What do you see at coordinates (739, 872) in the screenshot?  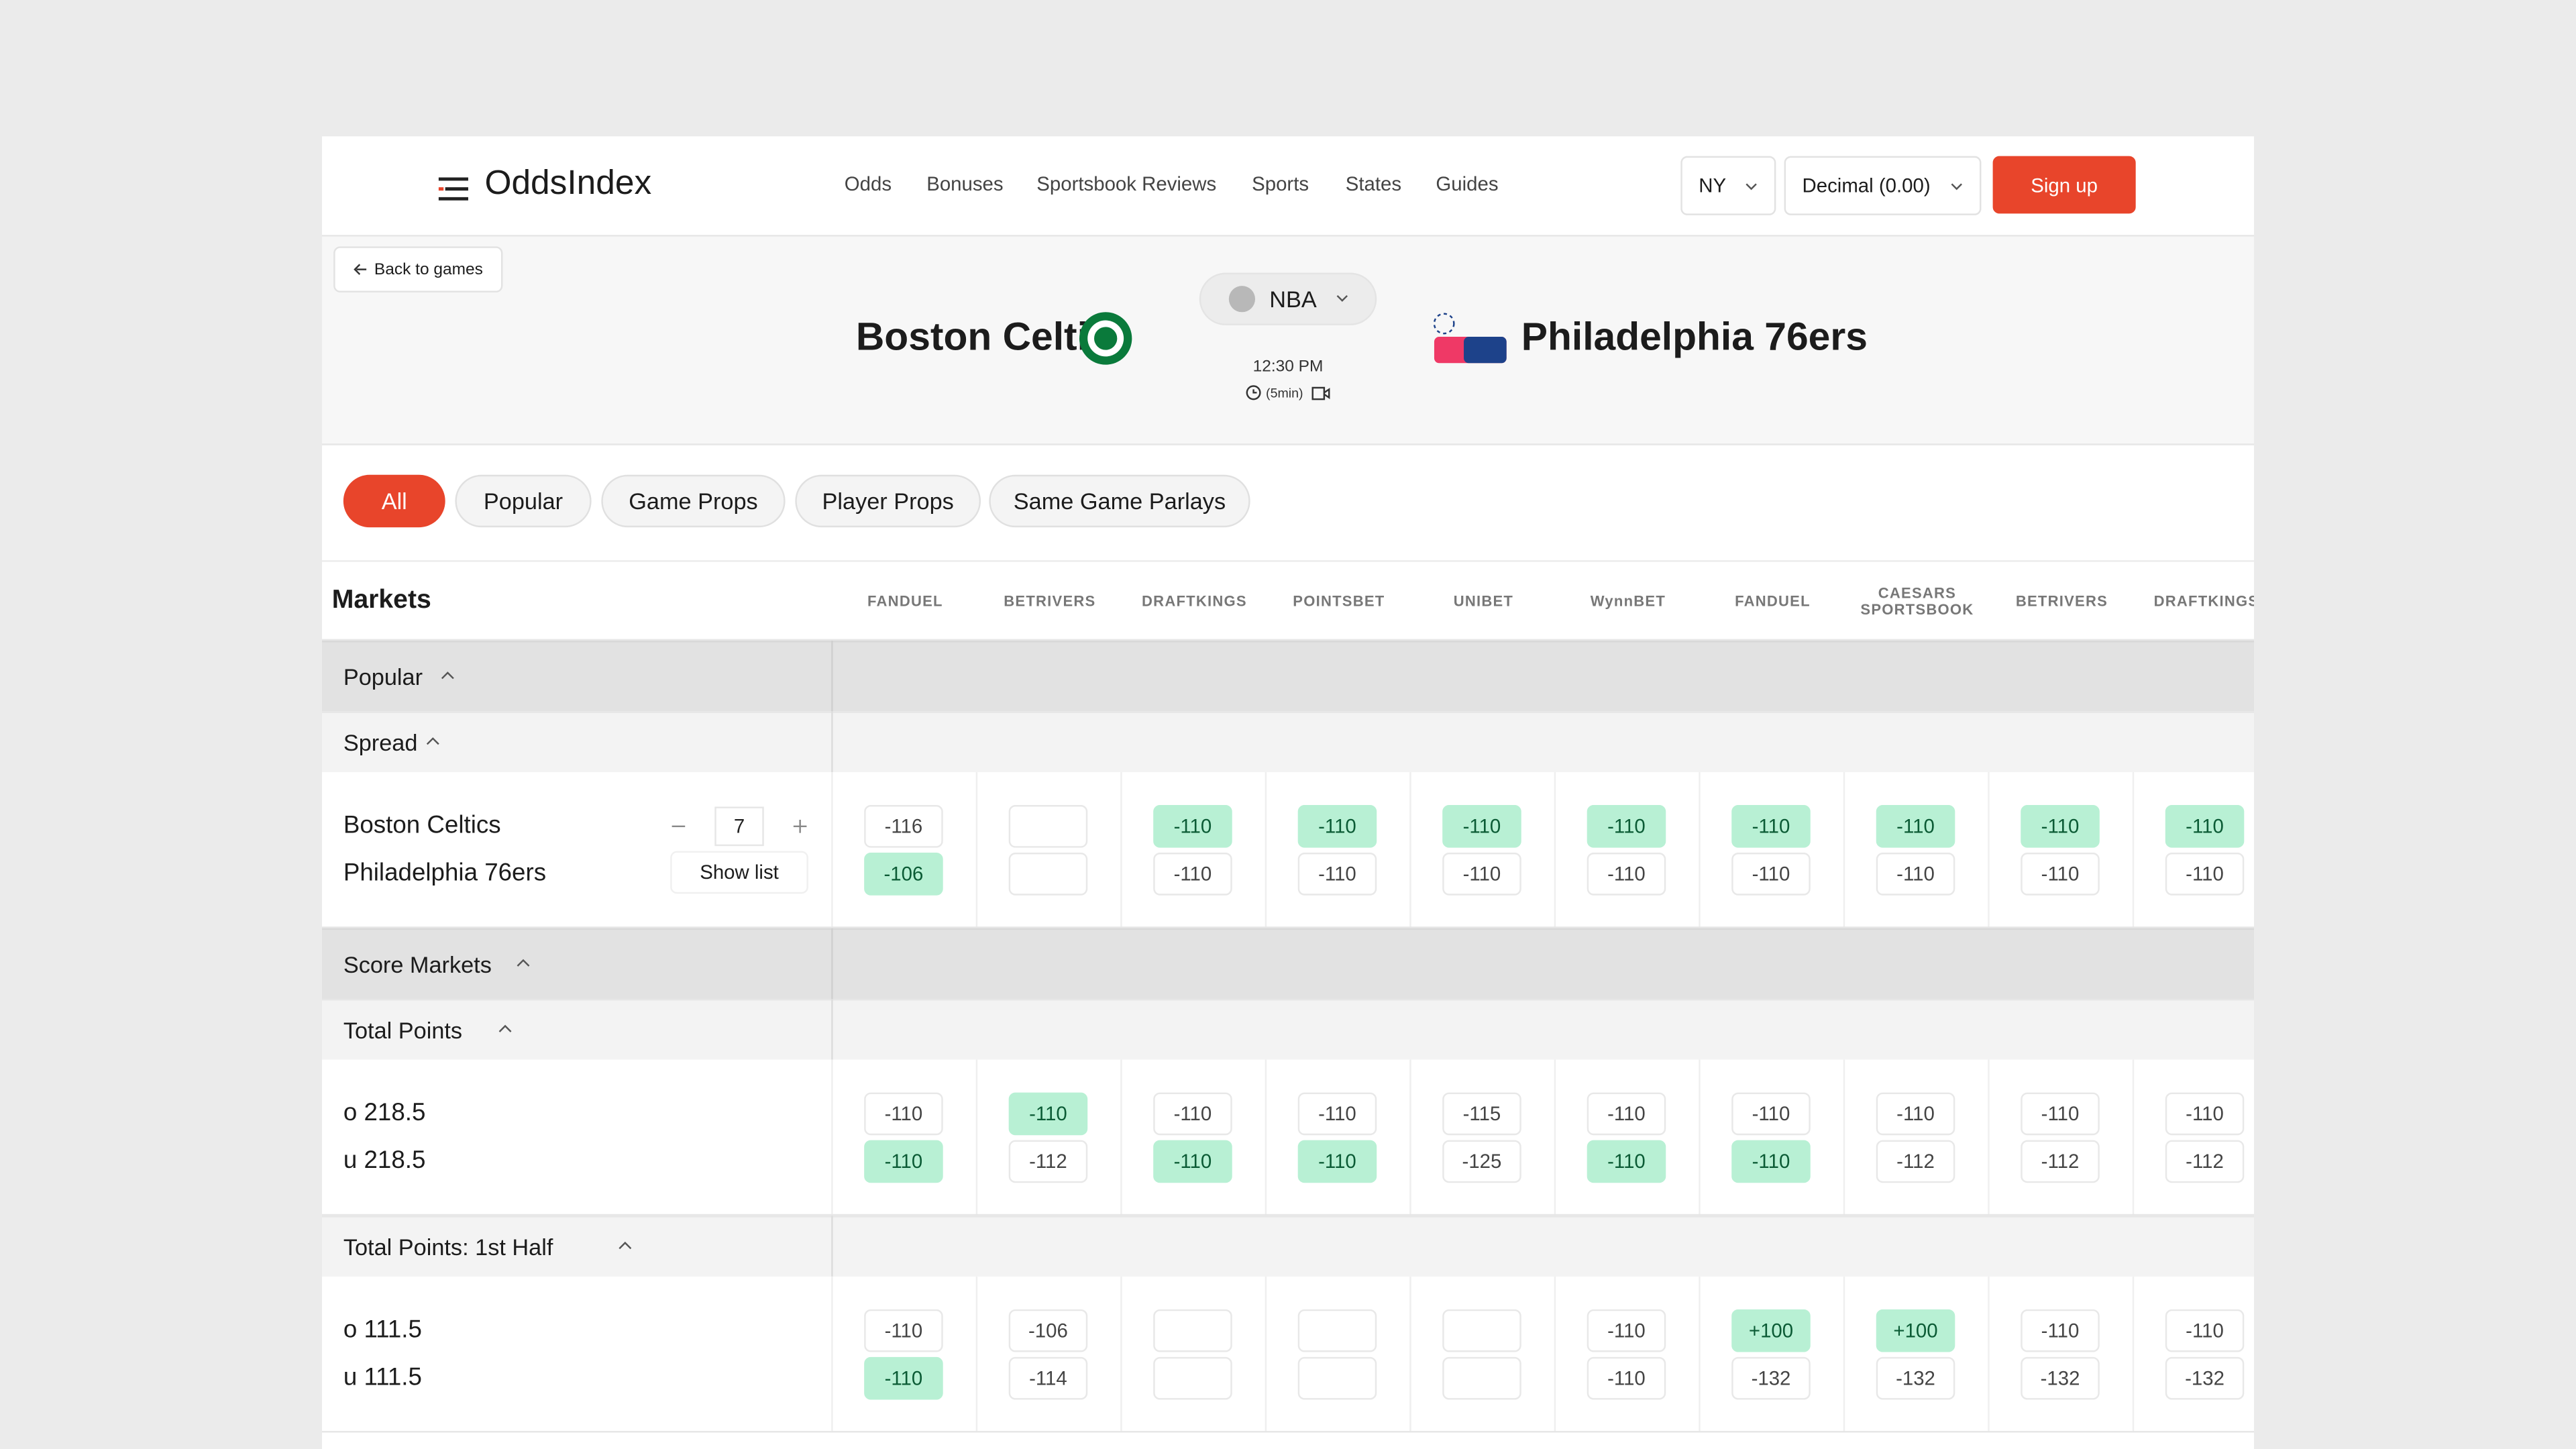 I see `show-list-button: Show list` at bounding box center [739, 872].